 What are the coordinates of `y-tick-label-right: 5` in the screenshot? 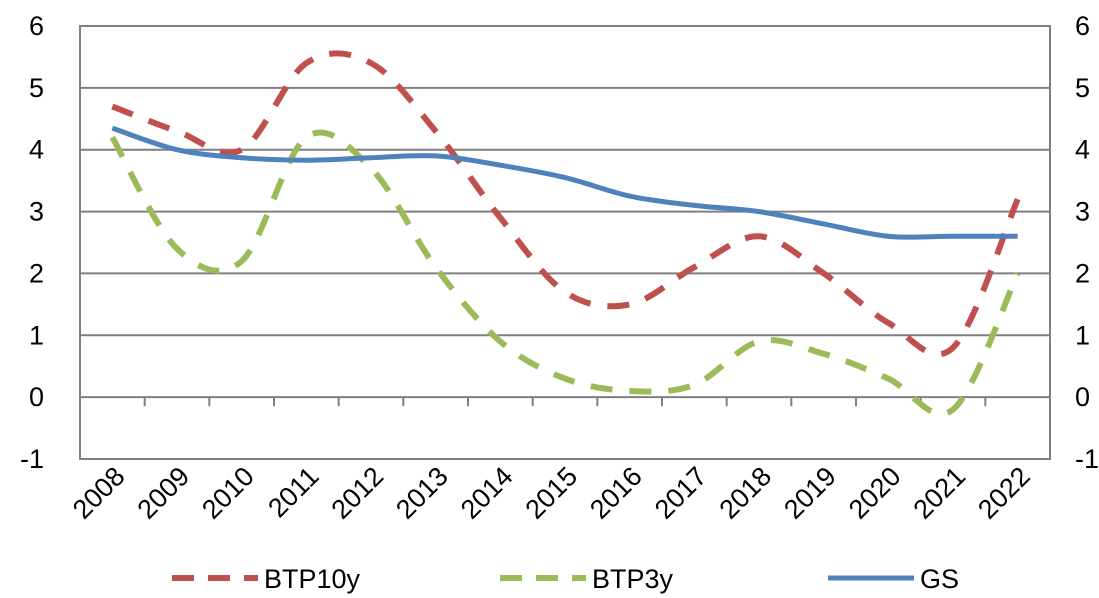 It's located at (1082, 88).